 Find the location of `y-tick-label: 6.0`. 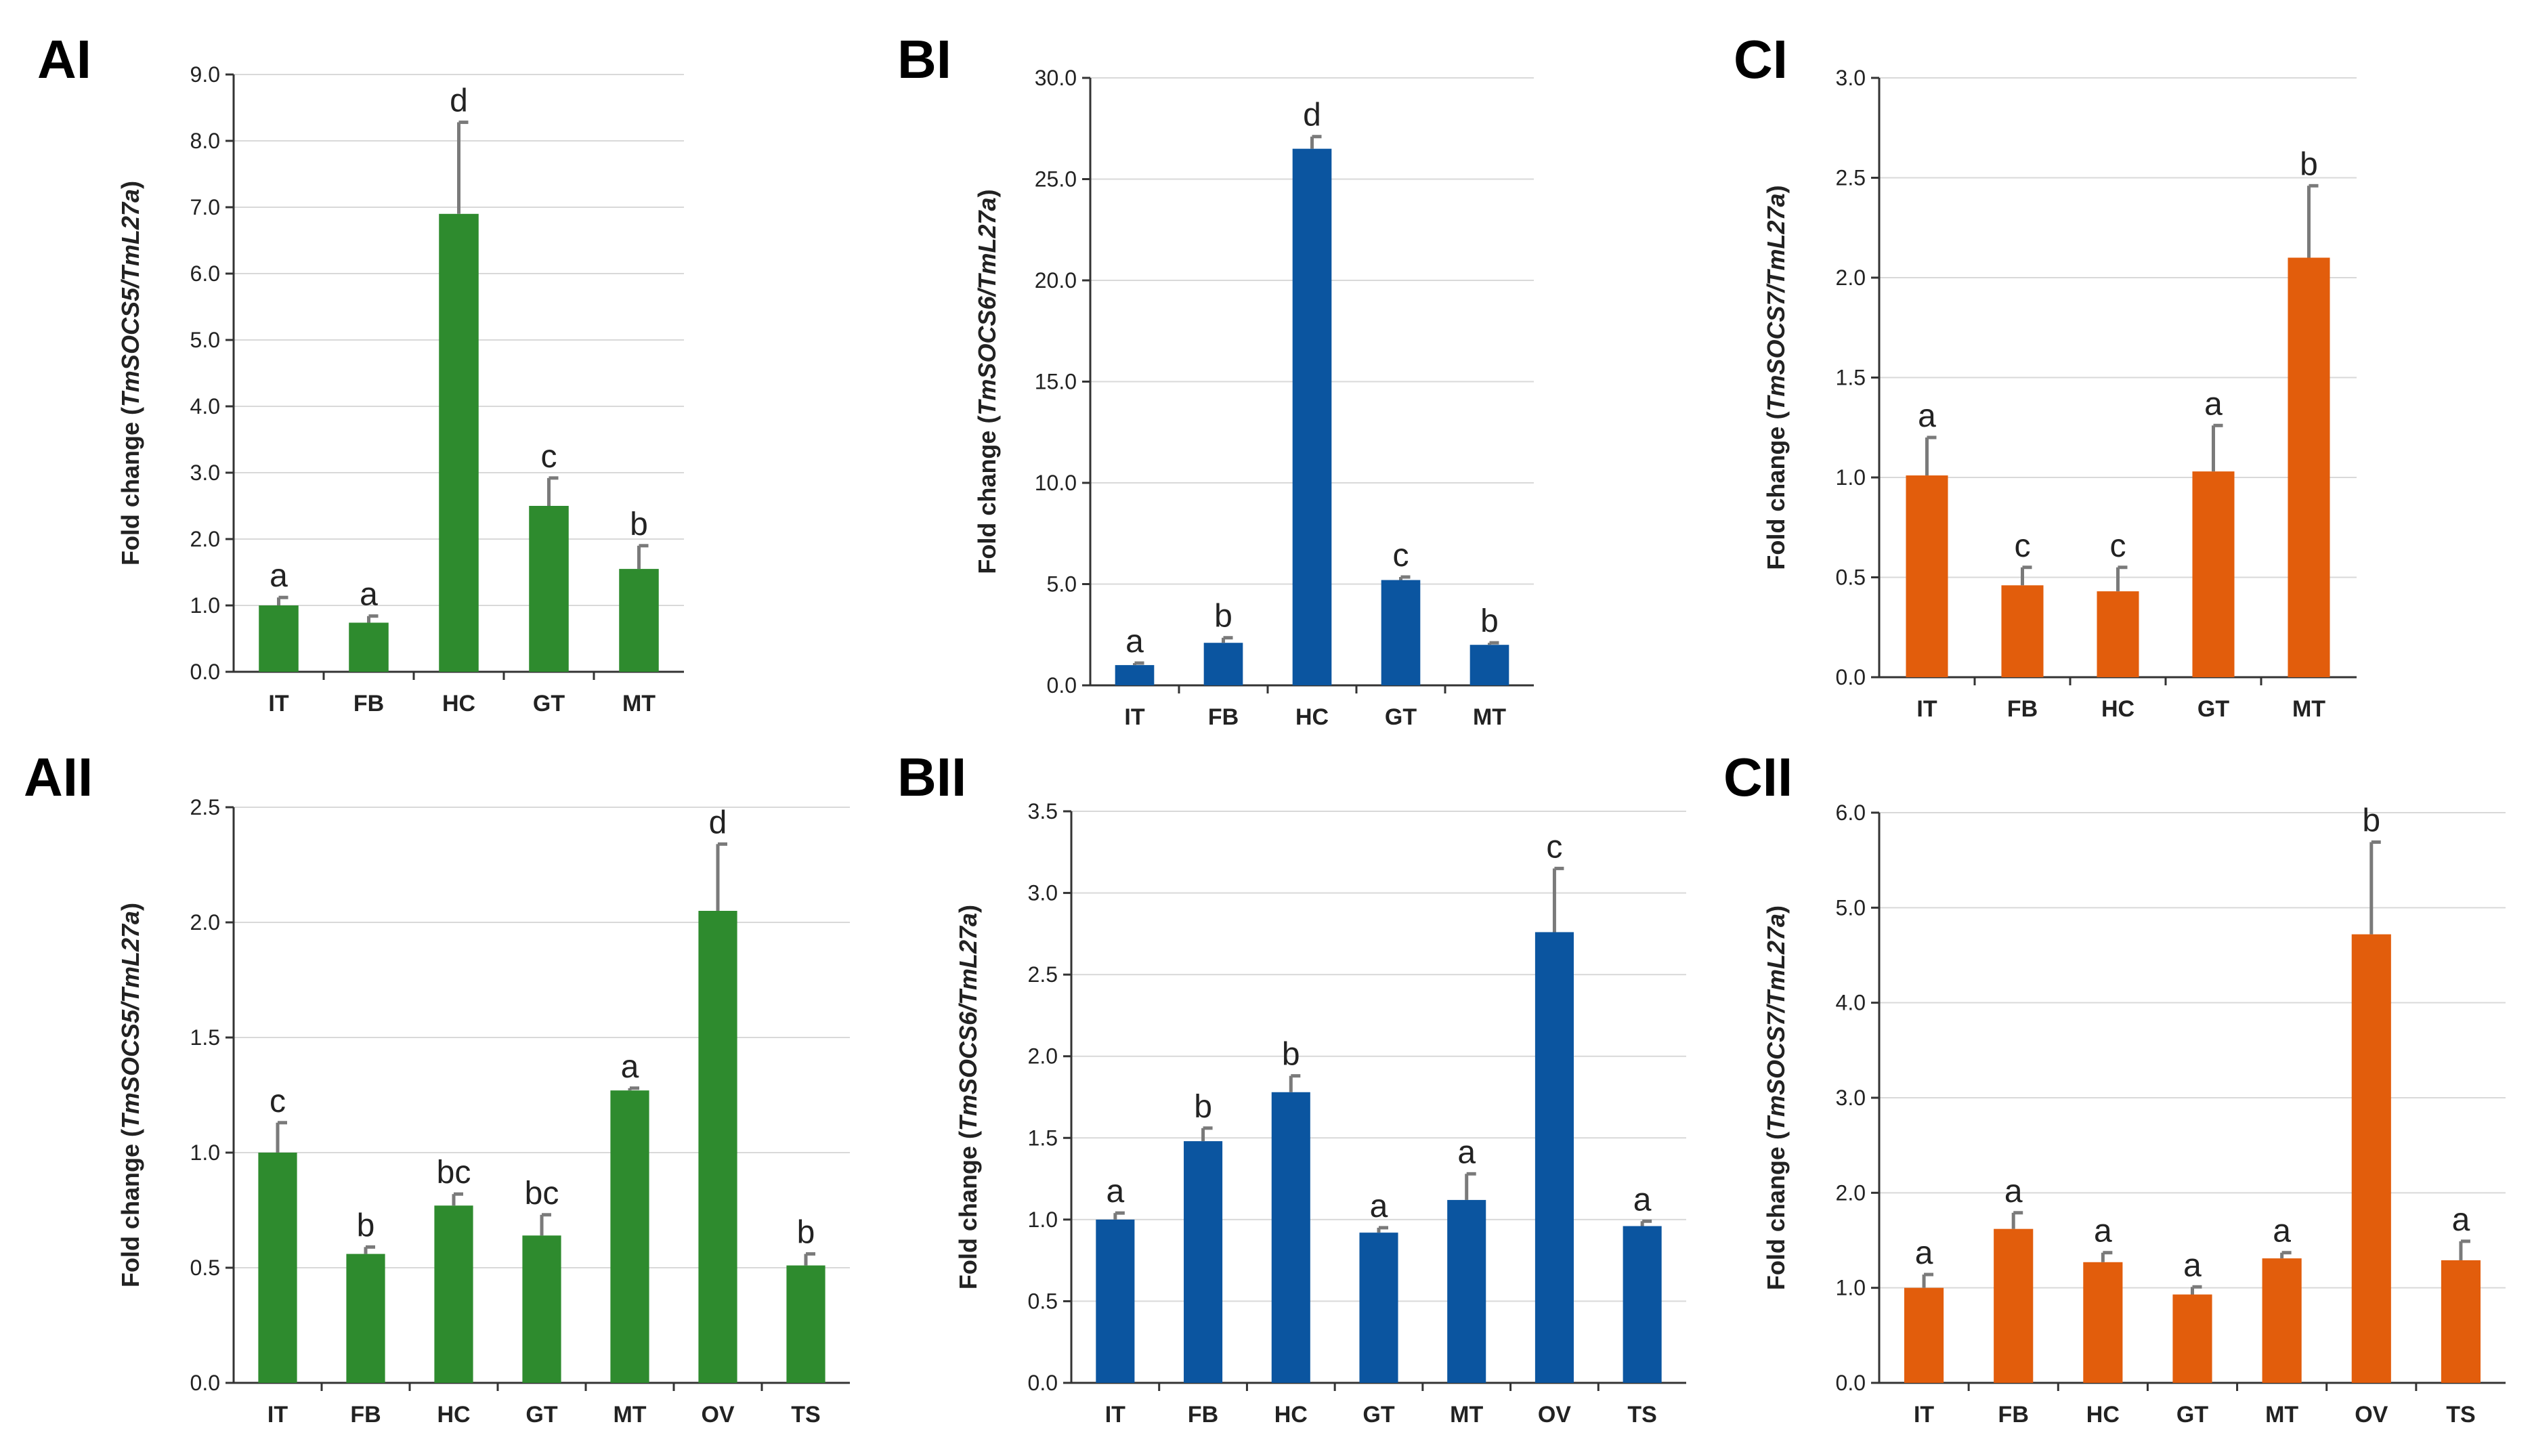

y-tick-label: 6.0 is located at coordinates (205, 273).